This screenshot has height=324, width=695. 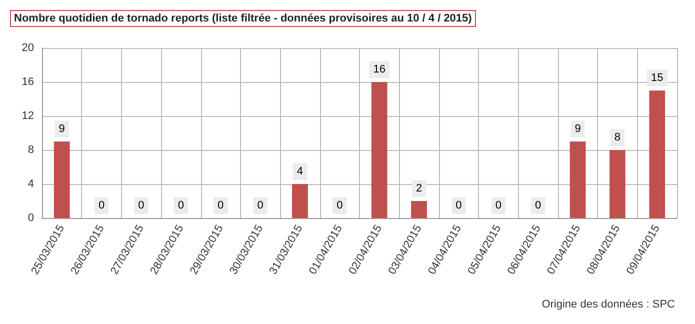 I want to click on y-tick-label: 0, so click(x=31, y=218).